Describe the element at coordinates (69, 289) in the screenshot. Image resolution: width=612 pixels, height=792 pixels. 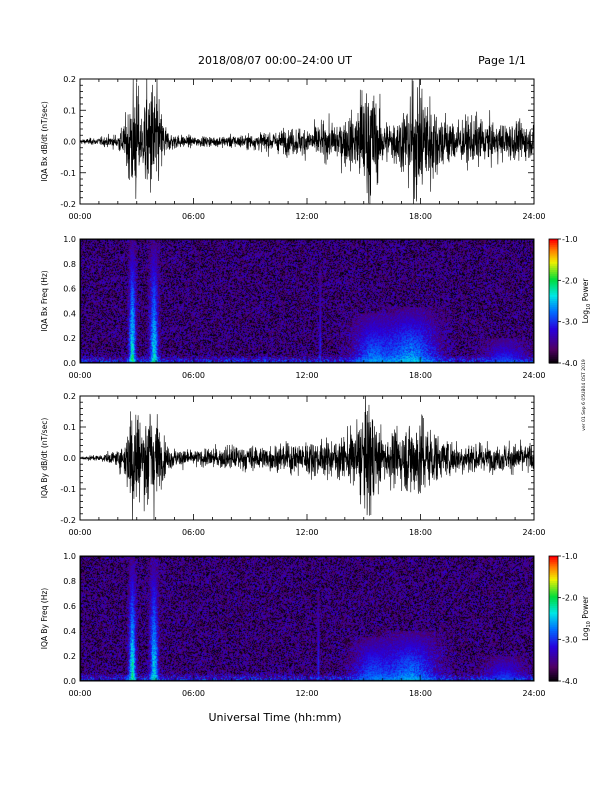
I see `y-tick-label: 0.6` at that location.